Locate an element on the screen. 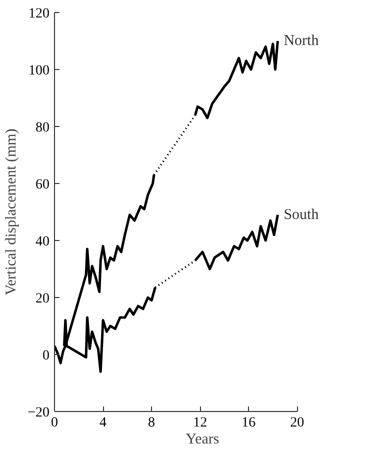 The image size is (368, 454). y-tick-label: 80 is located at coordinates (43, 128).